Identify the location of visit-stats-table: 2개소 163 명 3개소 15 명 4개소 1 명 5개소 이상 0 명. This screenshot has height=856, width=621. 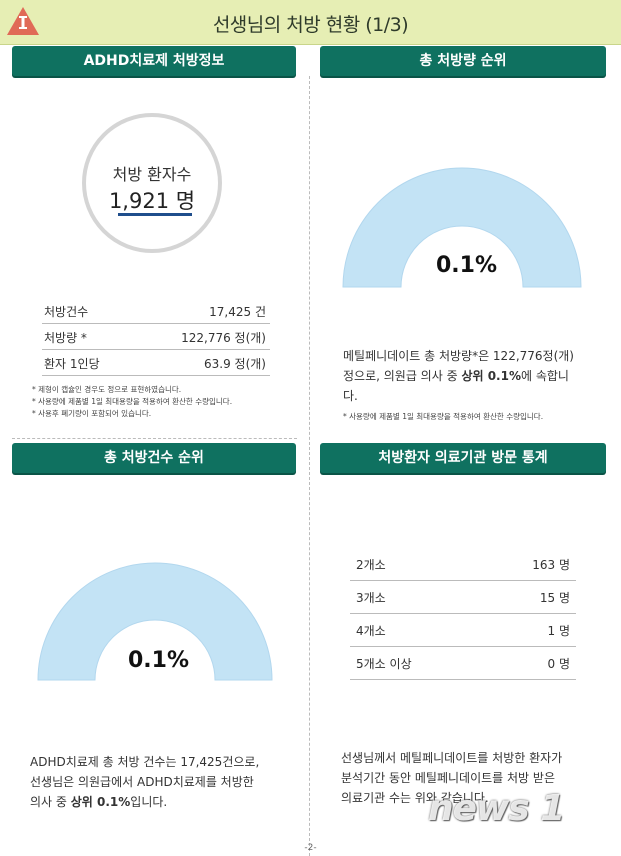
(463, 614).